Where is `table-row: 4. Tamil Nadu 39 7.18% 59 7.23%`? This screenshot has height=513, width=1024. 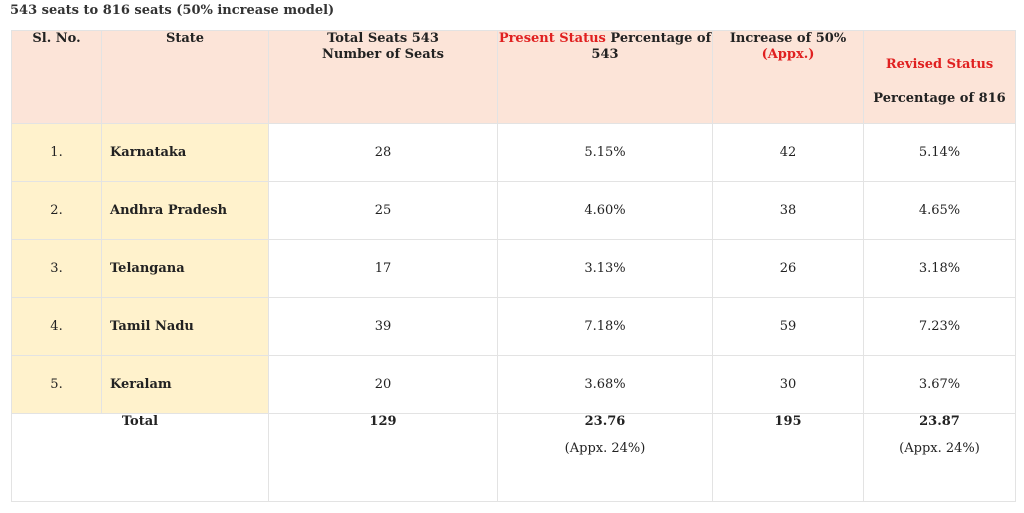
table-row: 4. Tamil Nadu 39 7.18% 59 7.23% is located at coordinates (513, 326).